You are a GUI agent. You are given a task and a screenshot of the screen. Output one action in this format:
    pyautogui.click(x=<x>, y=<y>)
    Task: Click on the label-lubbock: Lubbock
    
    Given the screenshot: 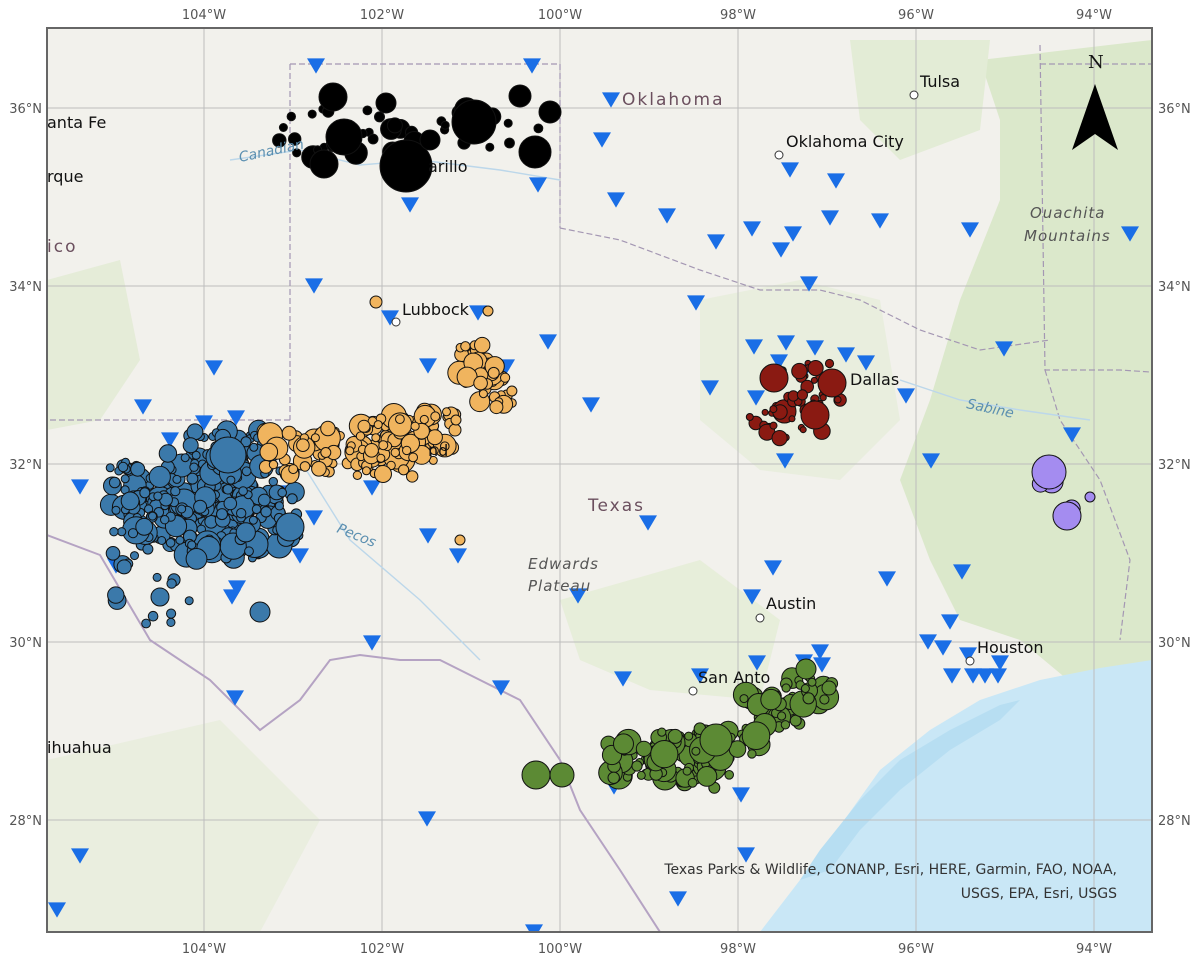 What is the action you would take?
    pyautogui.click(x=436, y=309)
    